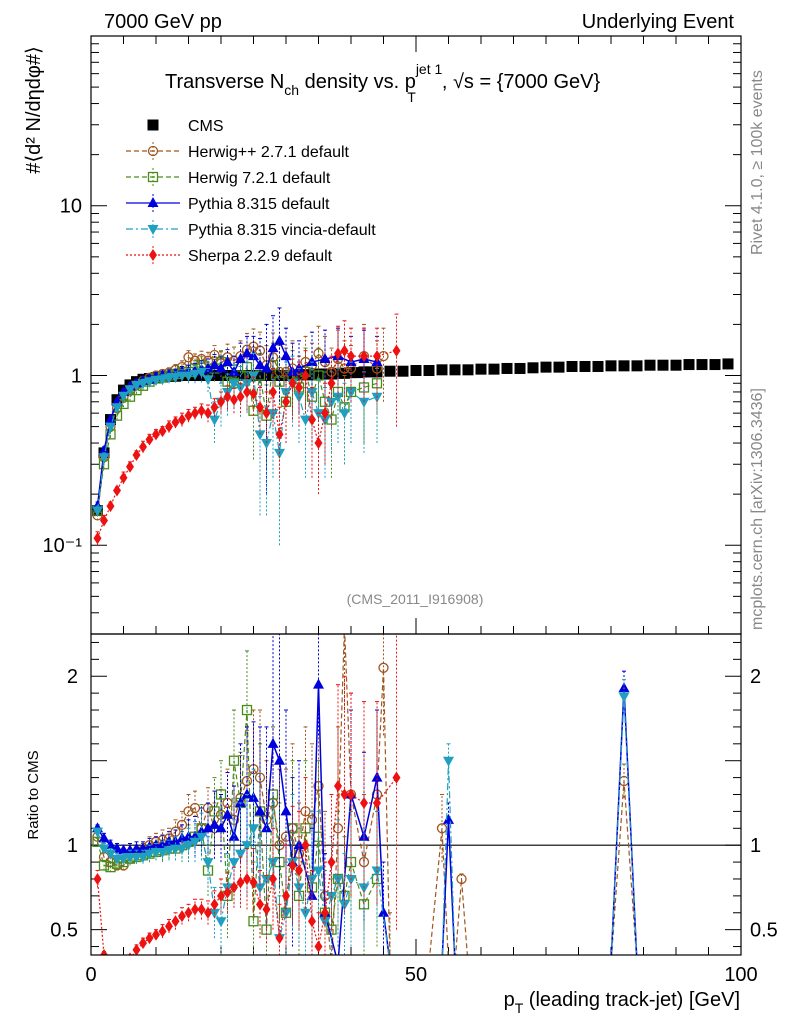 The image size is (786, 1024). I want to click on x-tick-label: 50, so click(416, 975).